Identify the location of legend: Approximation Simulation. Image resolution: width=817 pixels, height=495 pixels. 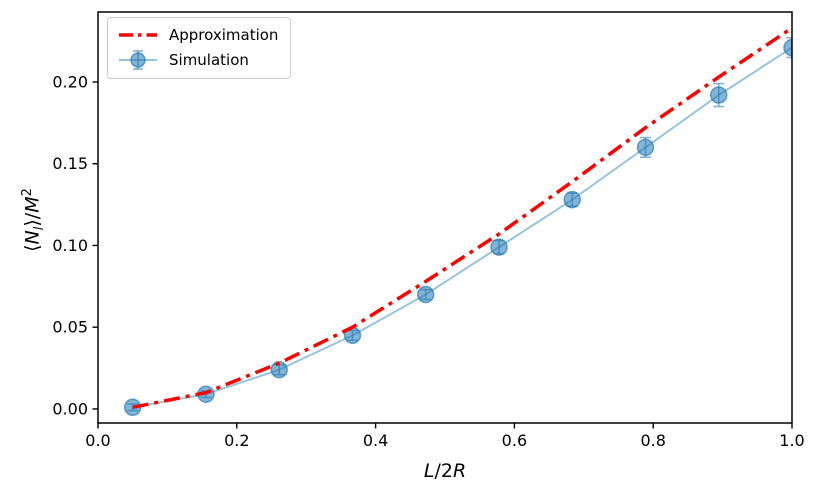
(199, 48).